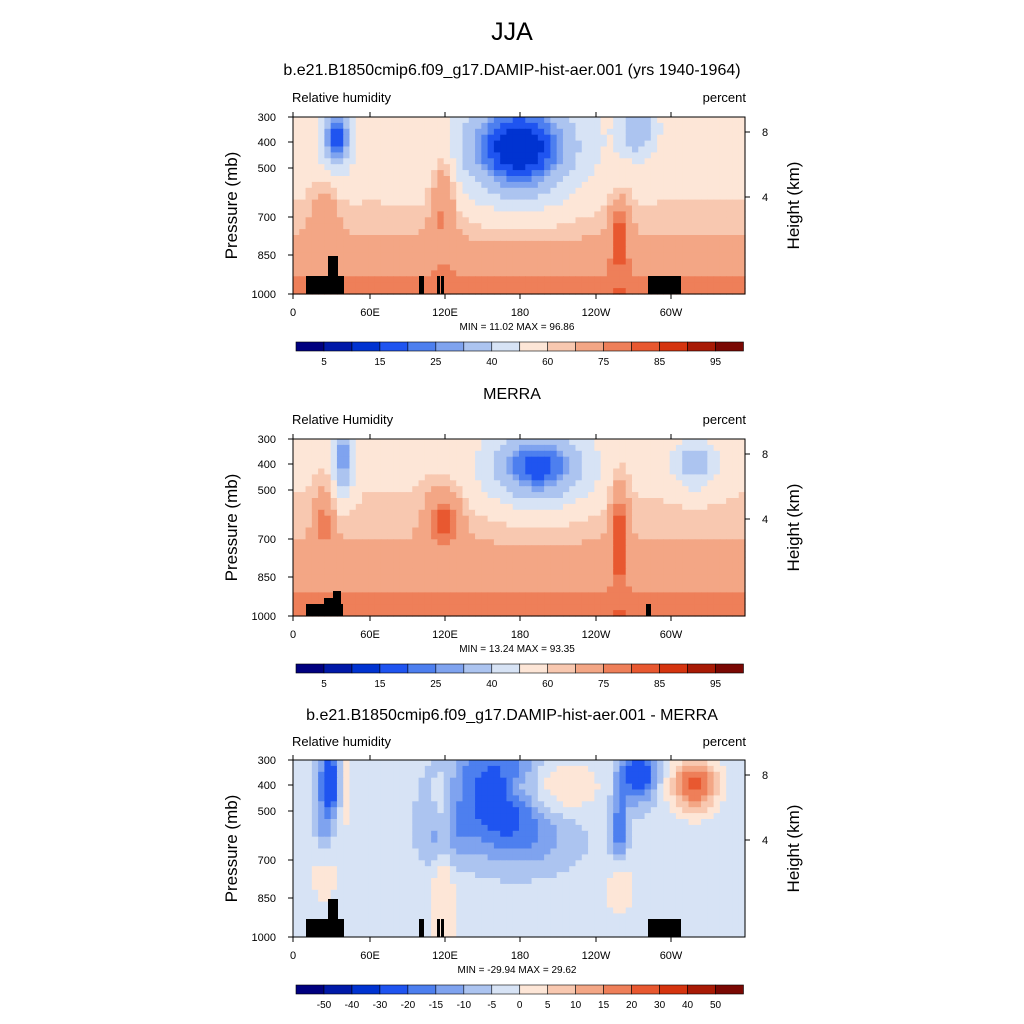  What do you see at coordinates (293, 635) in the screenshot?
I see `x-tick-label: 0` at bounding box center [293, 635].